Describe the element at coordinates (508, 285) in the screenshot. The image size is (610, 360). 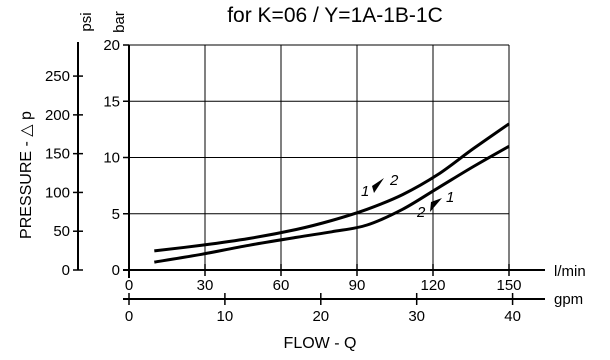
I see `lmin-tick-label: 150` at that location.